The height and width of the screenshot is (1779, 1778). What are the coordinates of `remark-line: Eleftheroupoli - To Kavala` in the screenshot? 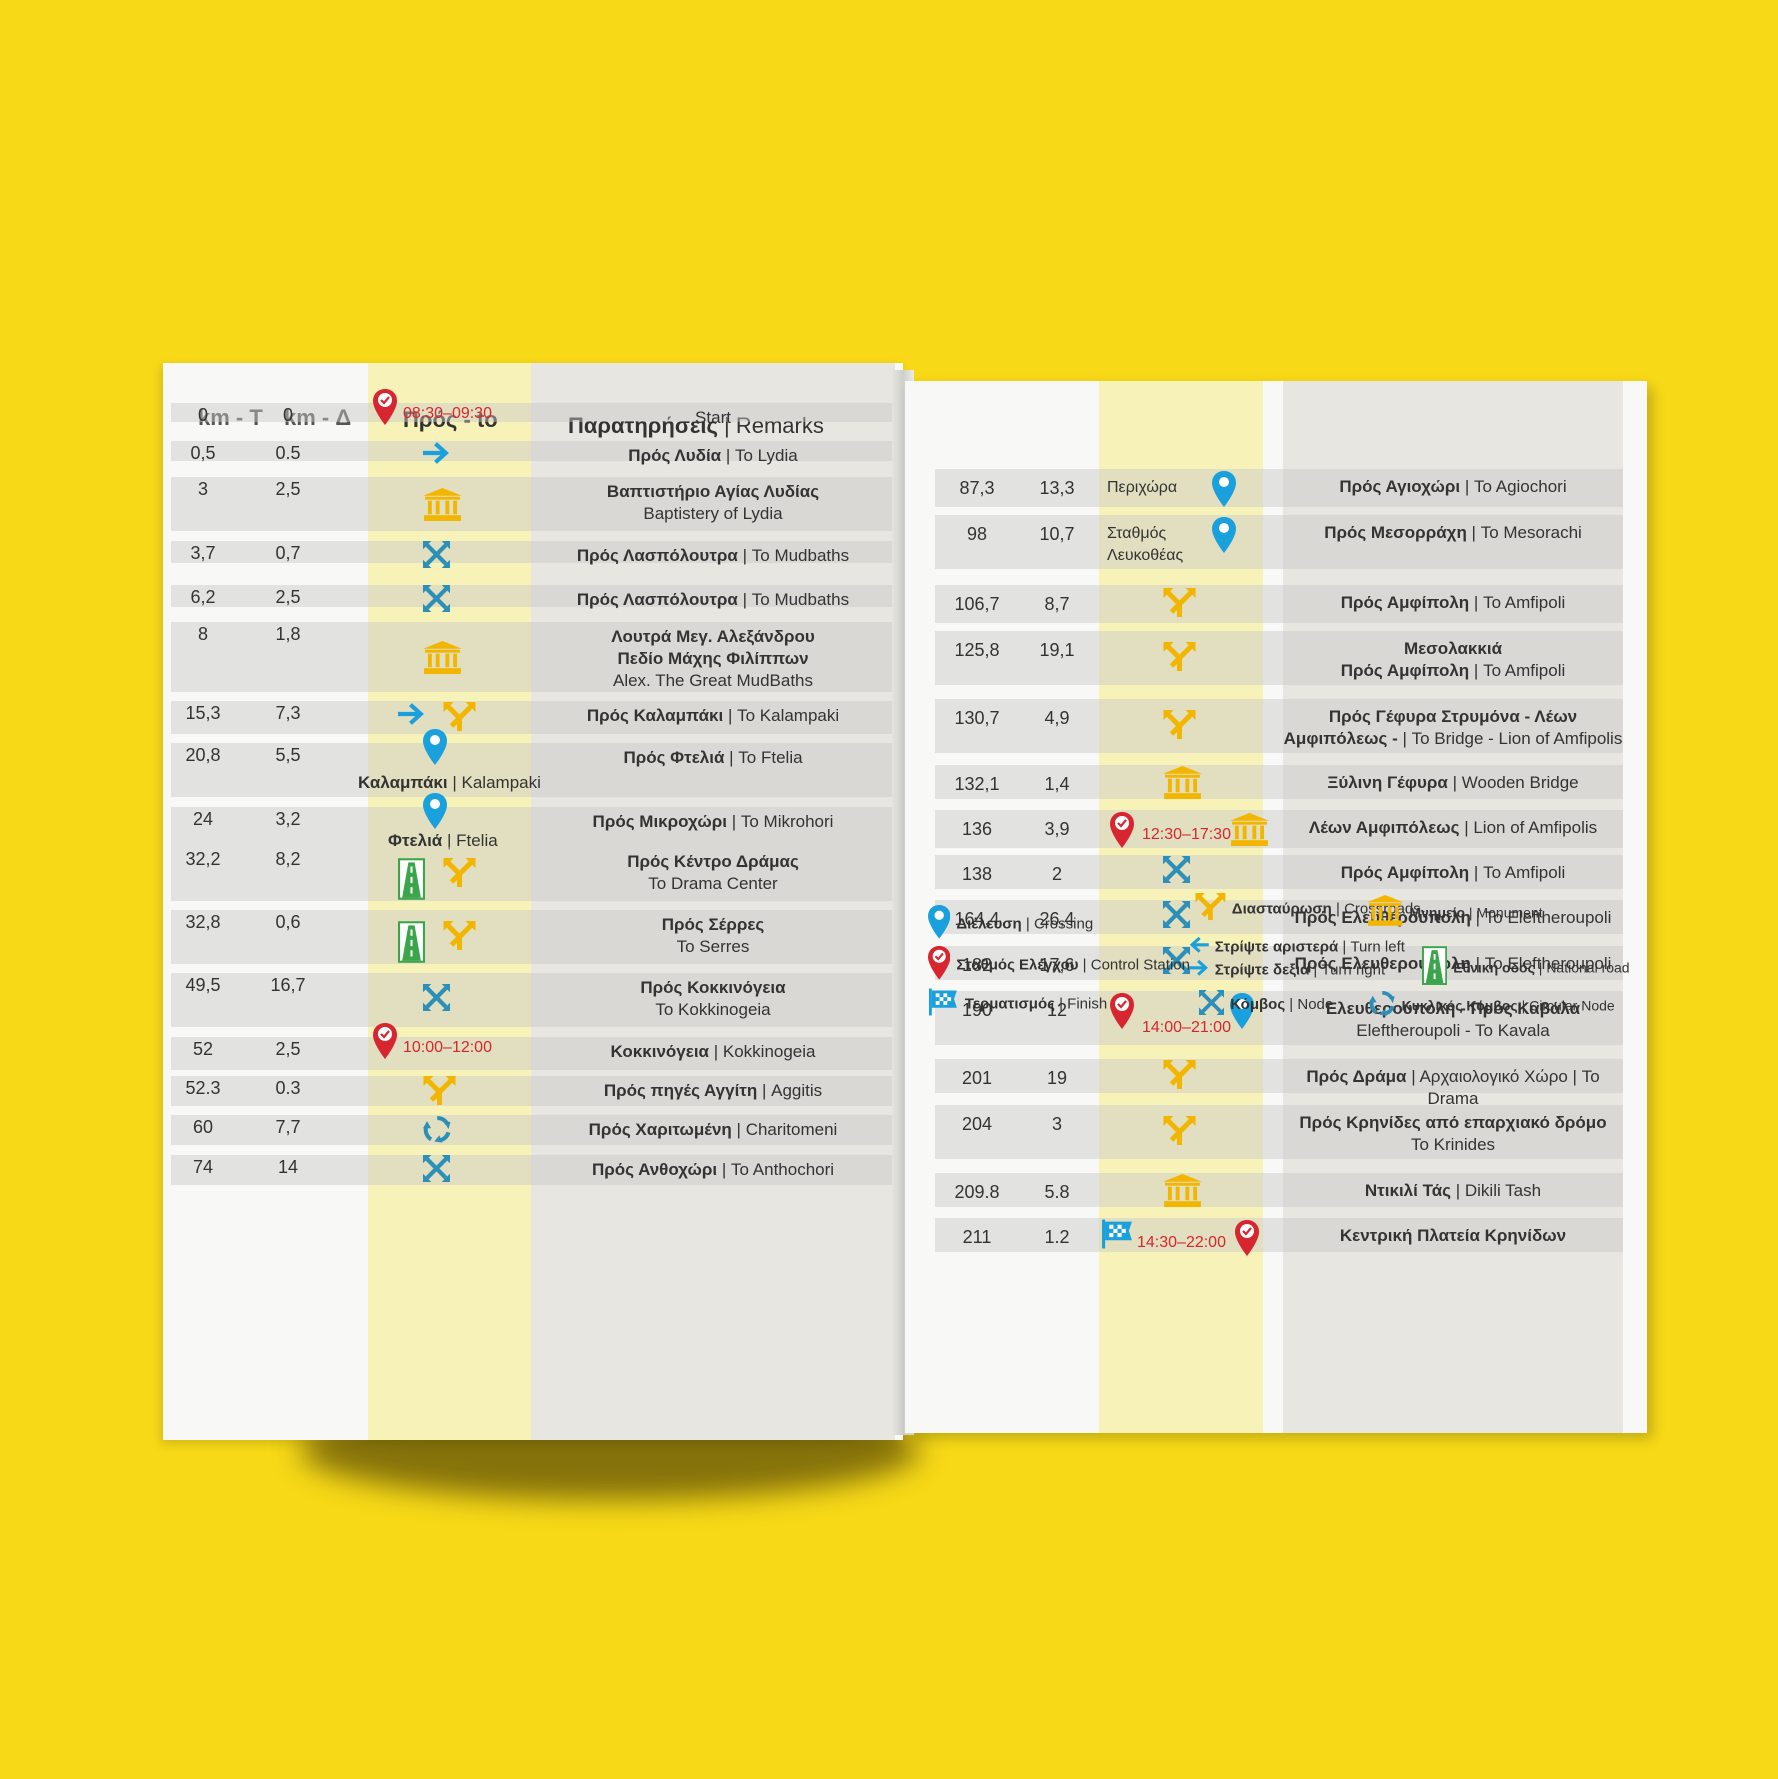 It's located at (1453, 1031).